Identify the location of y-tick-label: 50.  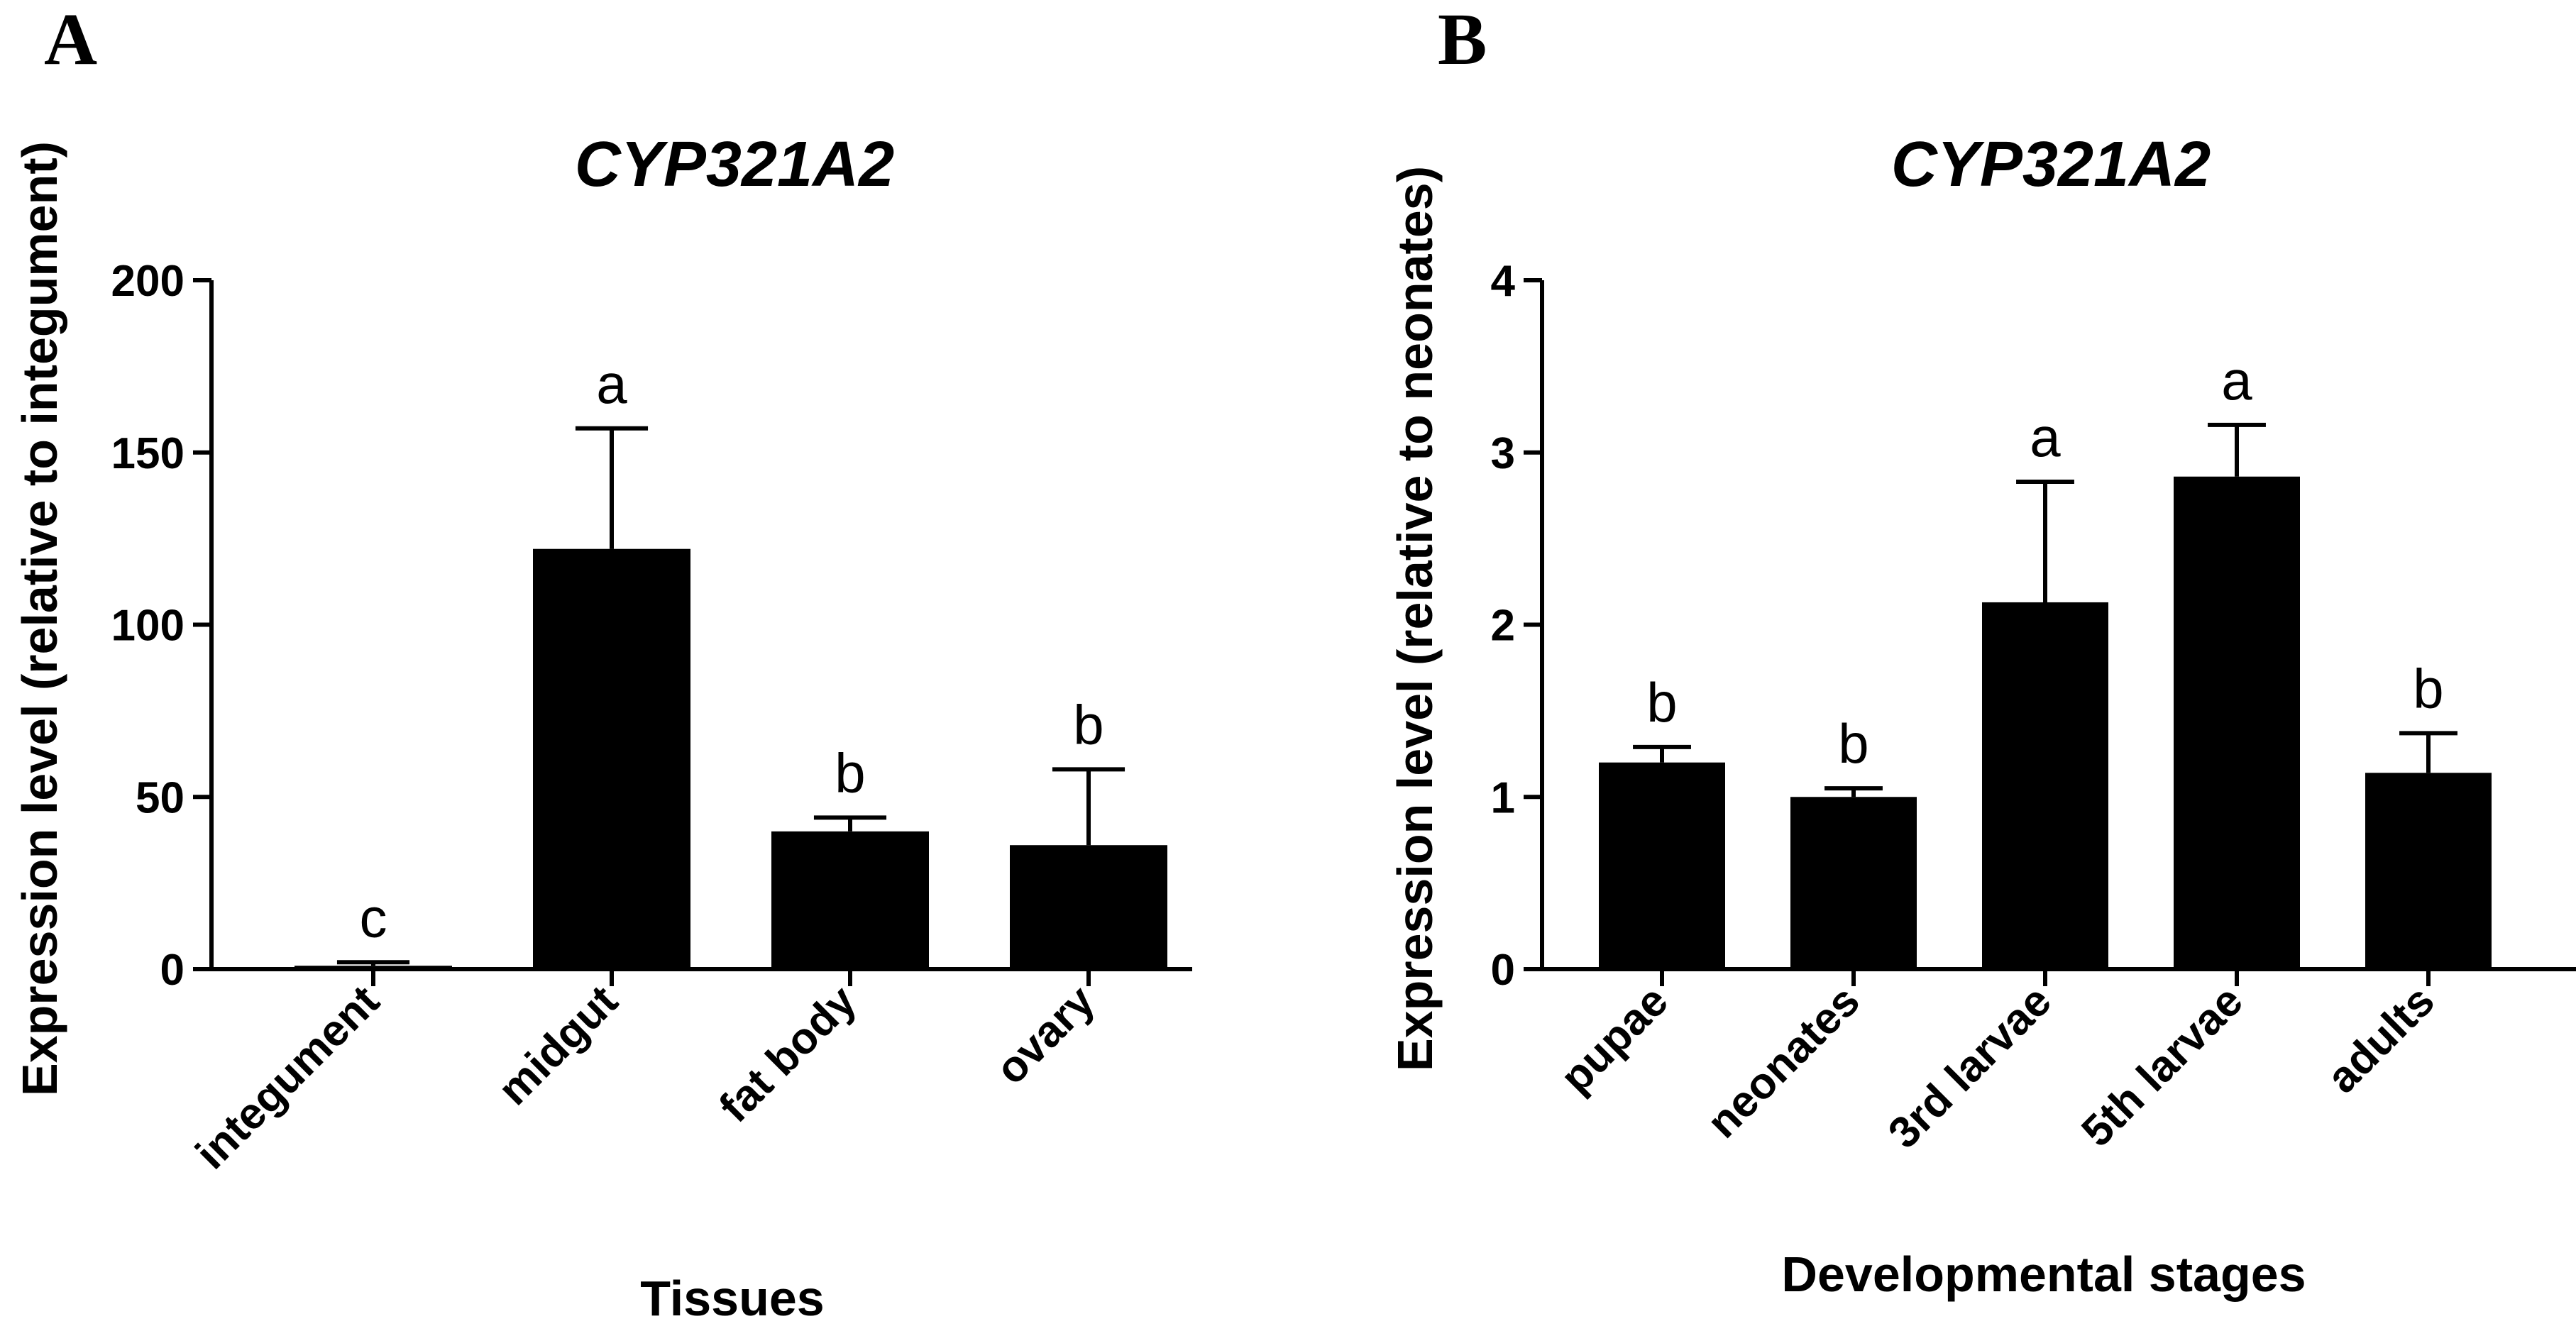
(160, 797).